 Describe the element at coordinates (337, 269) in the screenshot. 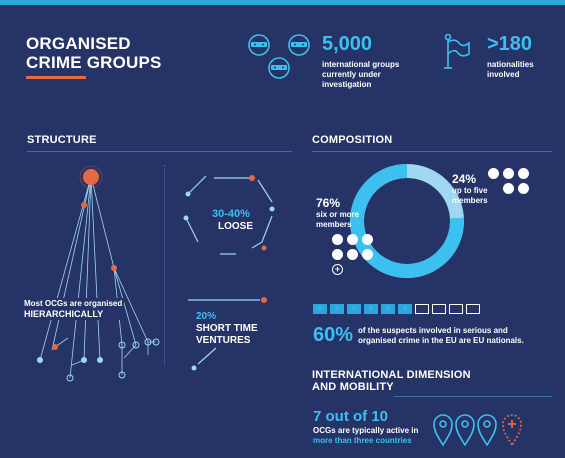

I see `plus-more-icon: +` at that location.